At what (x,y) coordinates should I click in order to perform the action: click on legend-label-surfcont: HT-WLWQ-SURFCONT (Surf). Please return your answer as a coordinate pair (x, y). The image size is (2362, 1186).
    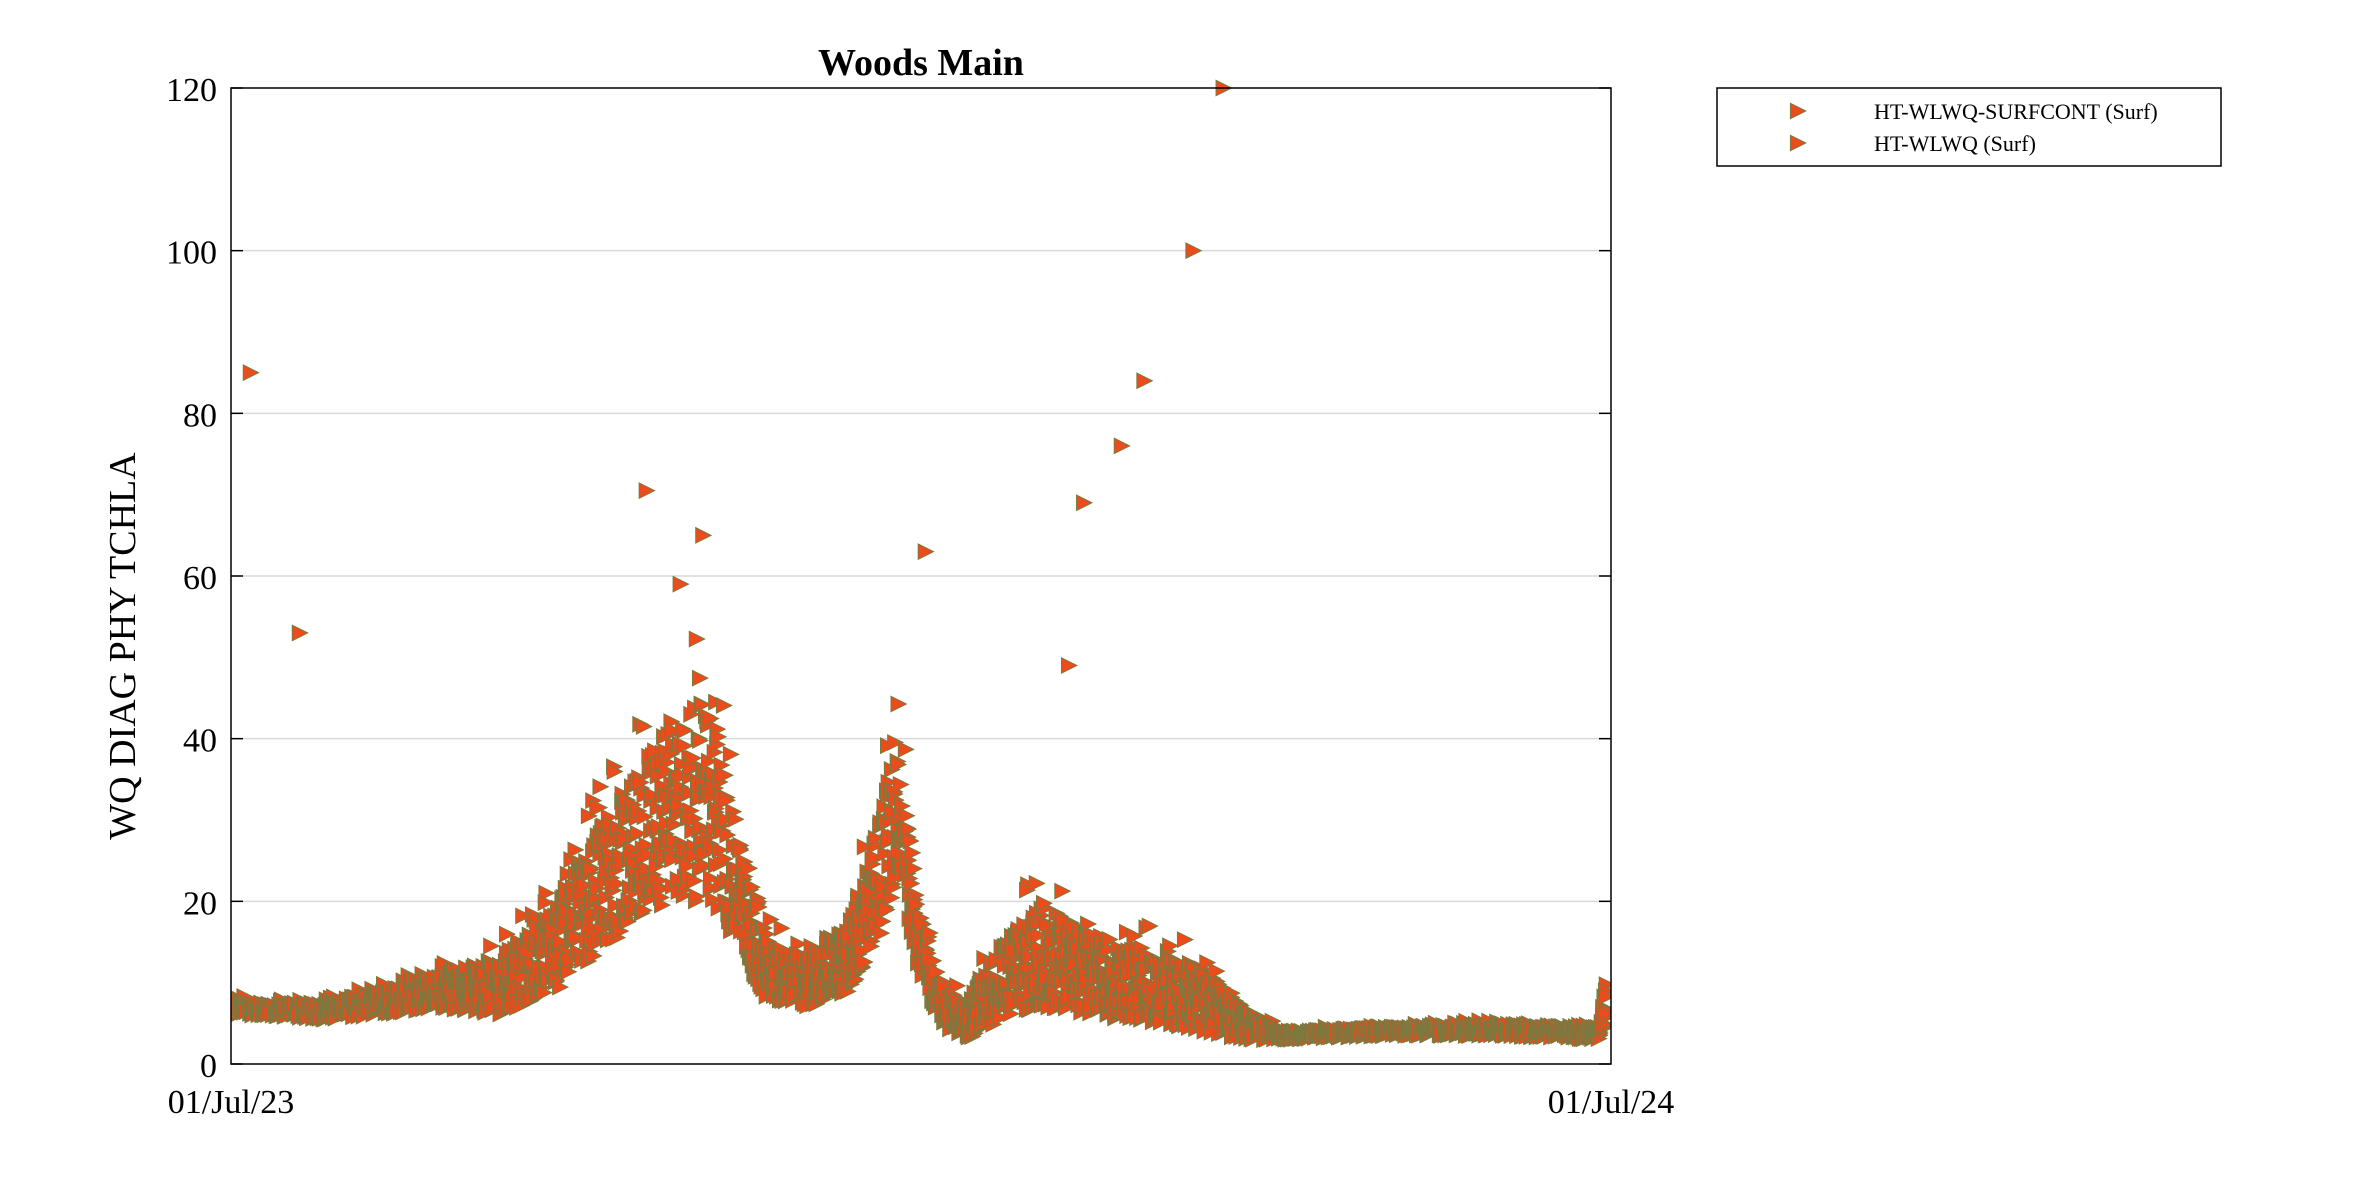
    Looking at the image, I should click on (2016, 111).